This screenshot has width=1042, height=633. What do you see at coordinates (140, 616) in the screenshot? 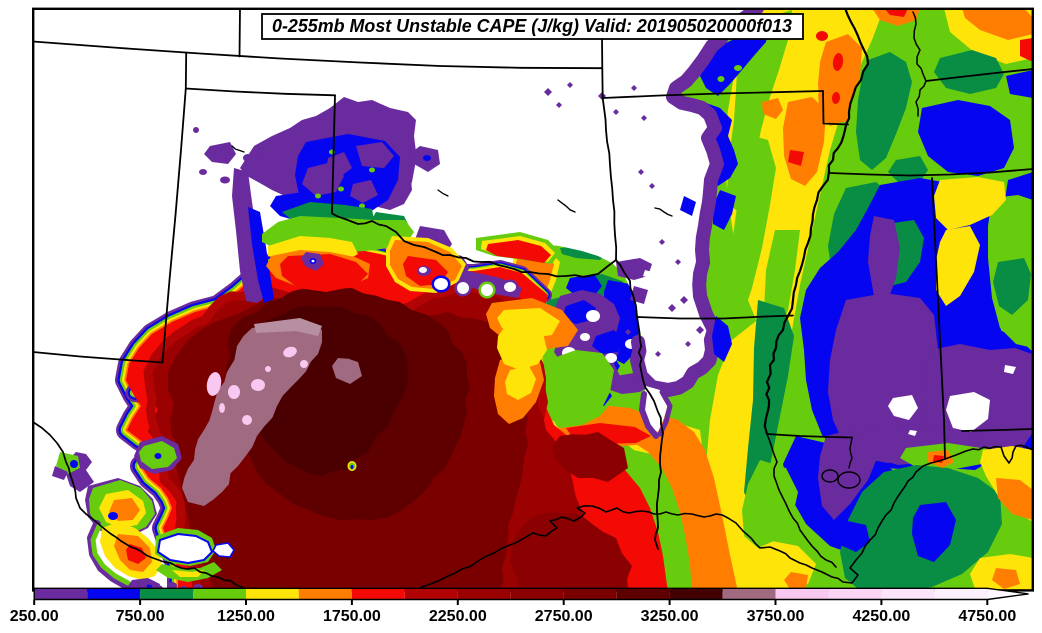
I see `svg-text: 750.00` at bounding box center [140, 616].